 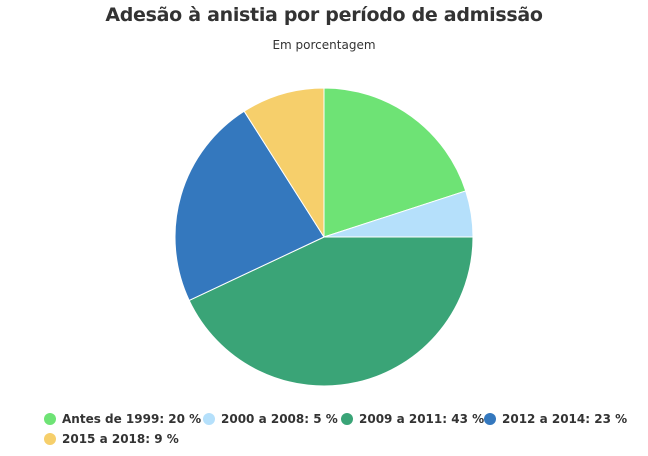 I want to click on pie-slice-antes-de-1999, so click(x=395, y=162).